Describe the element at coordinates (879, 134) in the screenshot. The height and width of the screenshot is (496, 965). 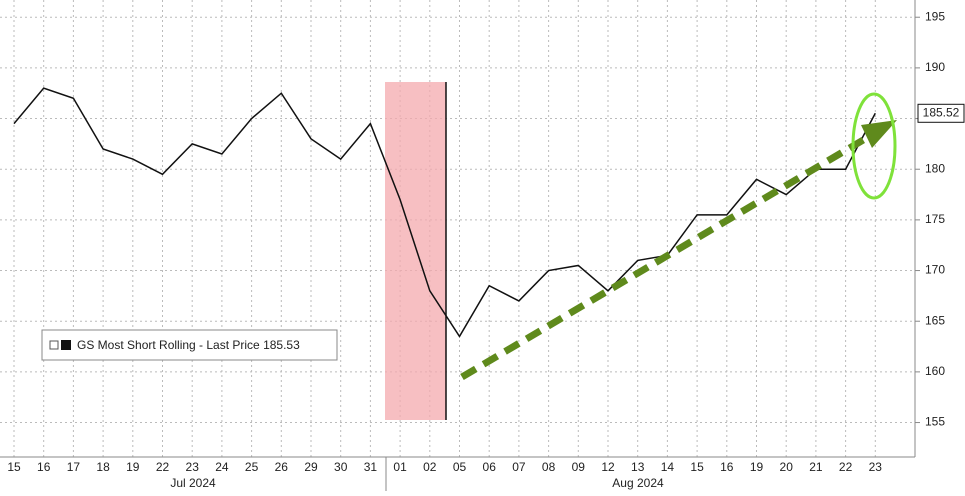
I see `trend-arrow-head` at that location.